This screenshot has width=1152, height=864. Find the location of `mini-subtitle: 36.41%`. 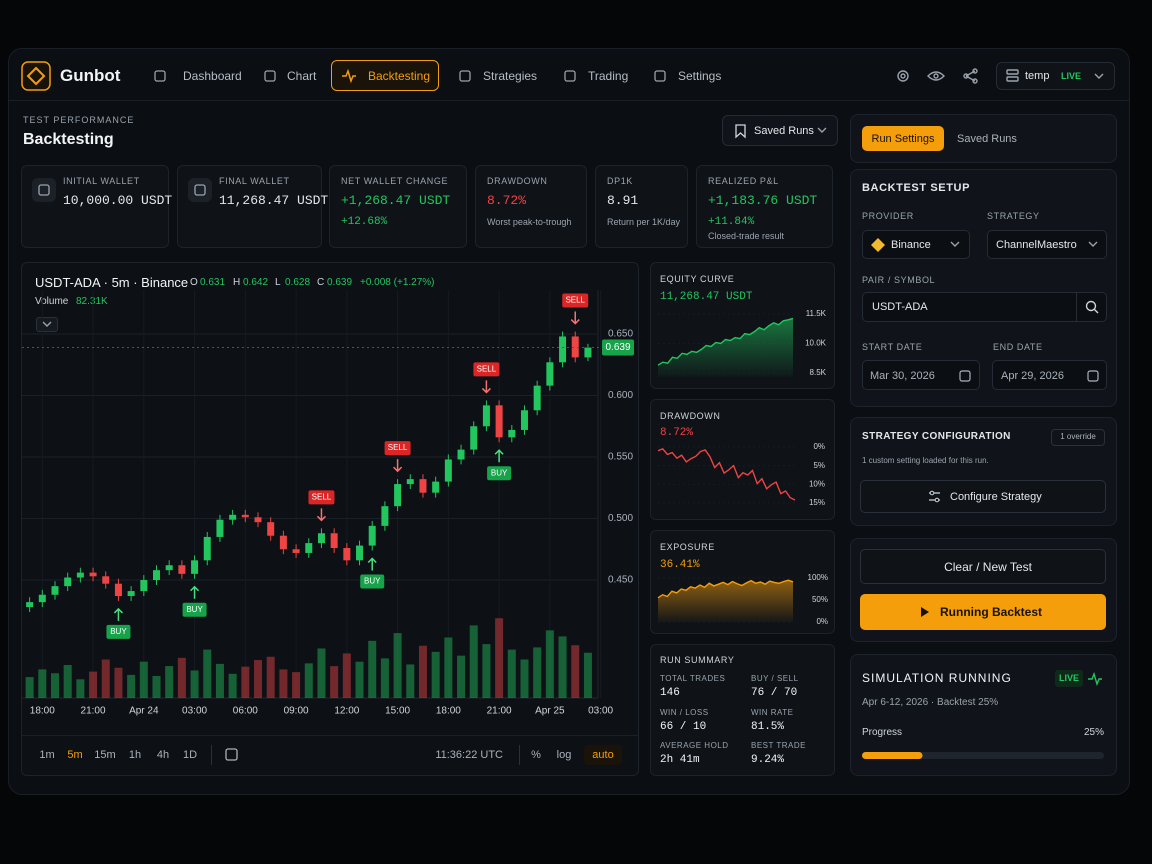

mini-subtitle: 36.41% is located at coordinates (680, 565).